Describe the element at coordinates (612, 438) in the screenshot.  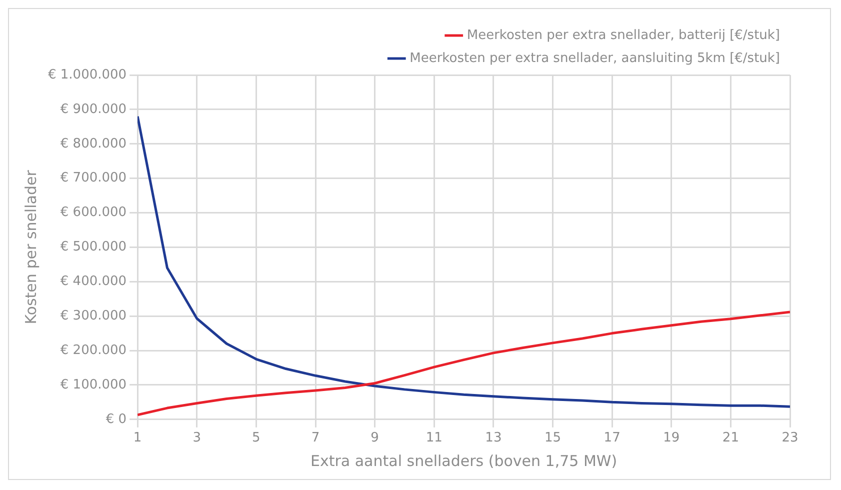
I see `x-tick-label: 17` at that location.